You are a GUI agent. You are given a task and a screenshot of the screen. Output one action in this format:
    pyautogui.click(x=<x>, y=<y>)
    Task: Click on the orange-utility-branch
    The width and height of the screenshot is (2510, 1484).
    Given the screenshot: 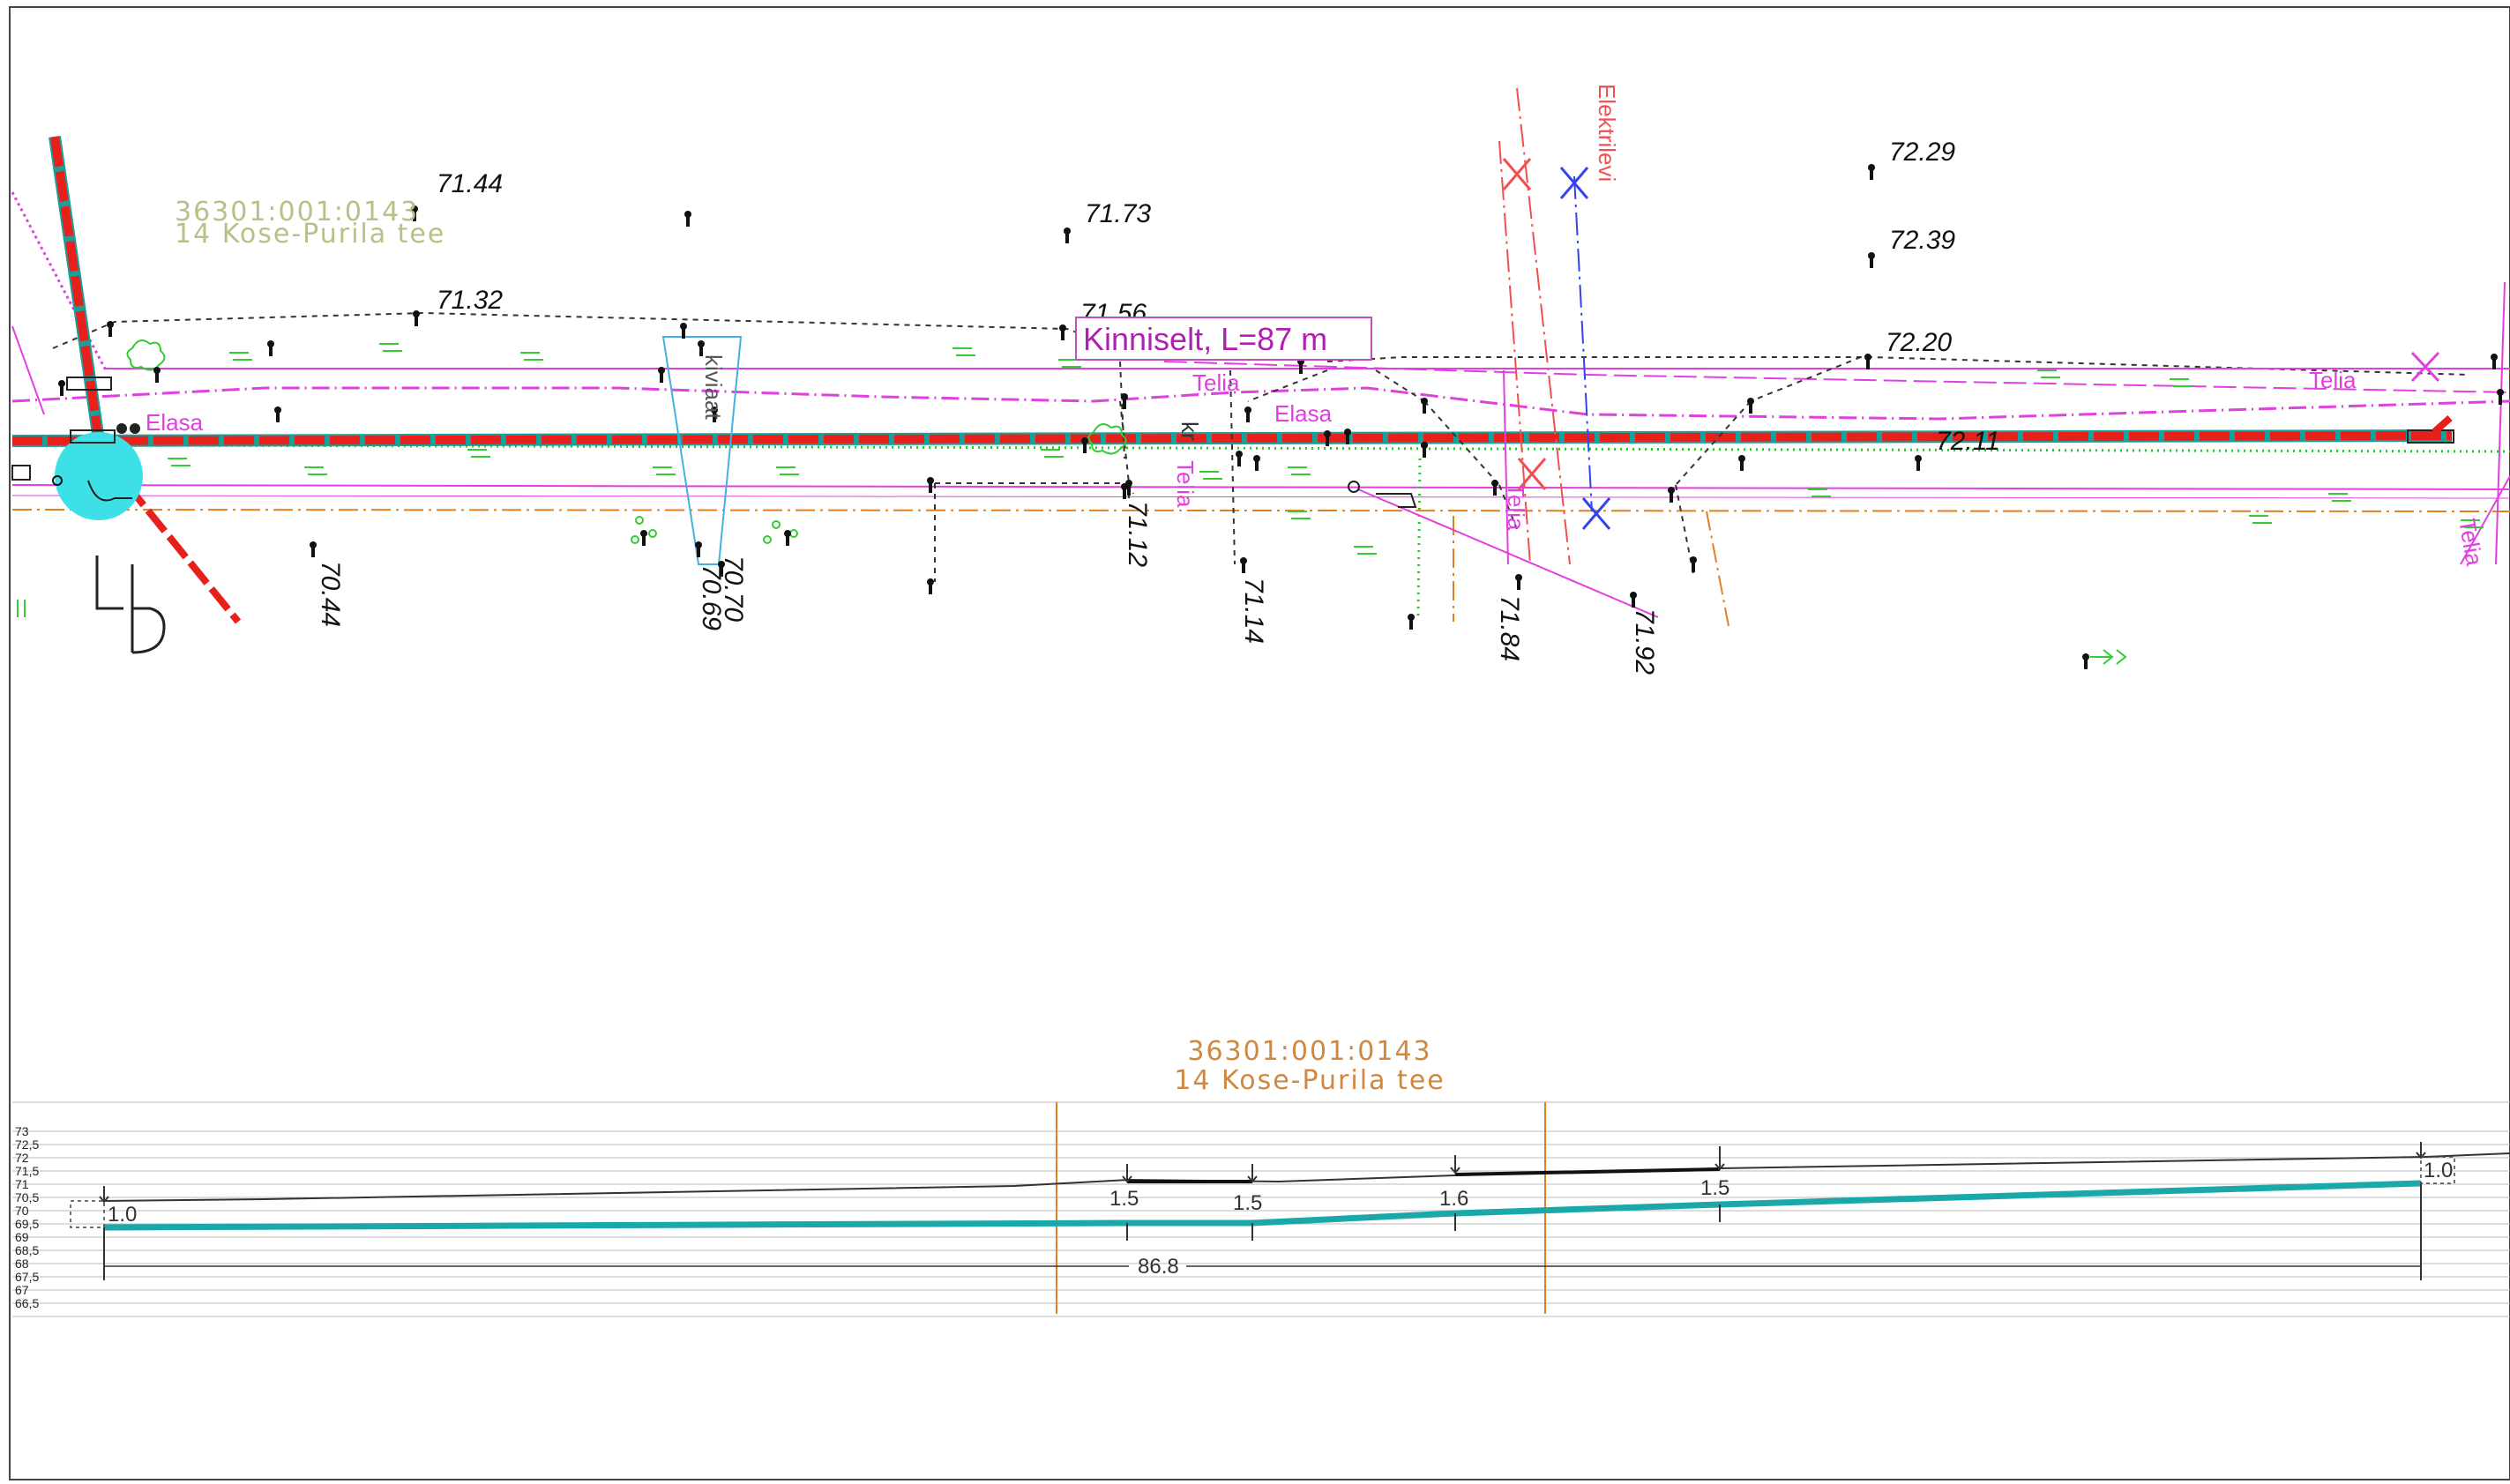 What is the action you would take?
    pyautogui.click(x=1718, y=569)
    